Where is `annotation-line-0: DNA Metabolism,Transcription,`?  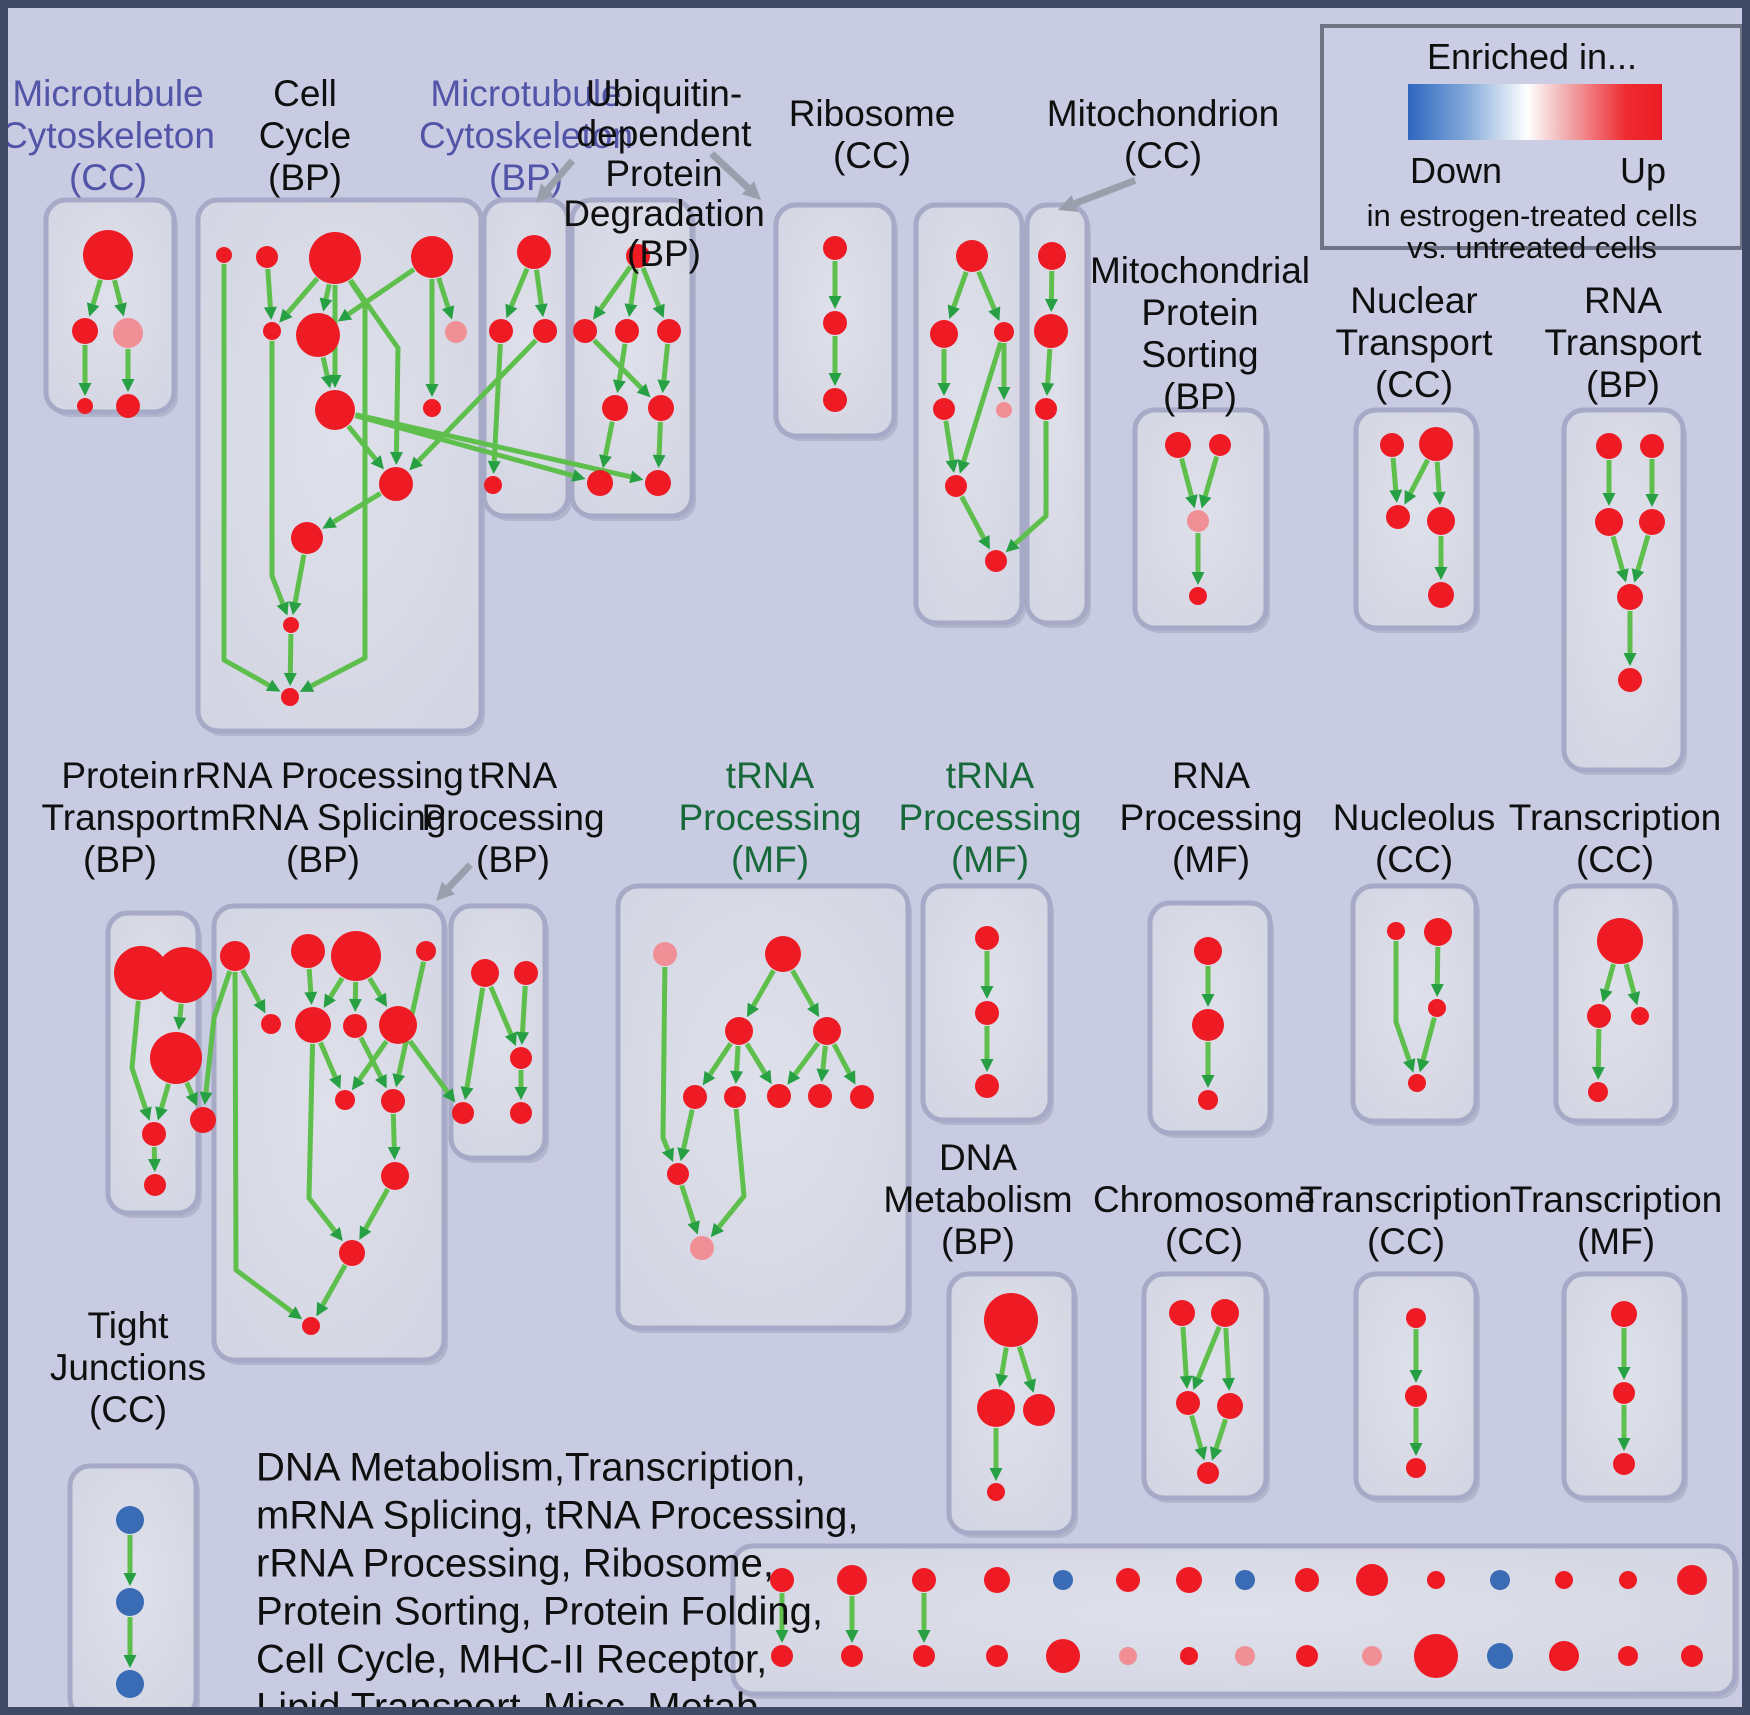
annotation-line-0: DNA Metabolism,Transcription, is located at coordinates (531, 1468).